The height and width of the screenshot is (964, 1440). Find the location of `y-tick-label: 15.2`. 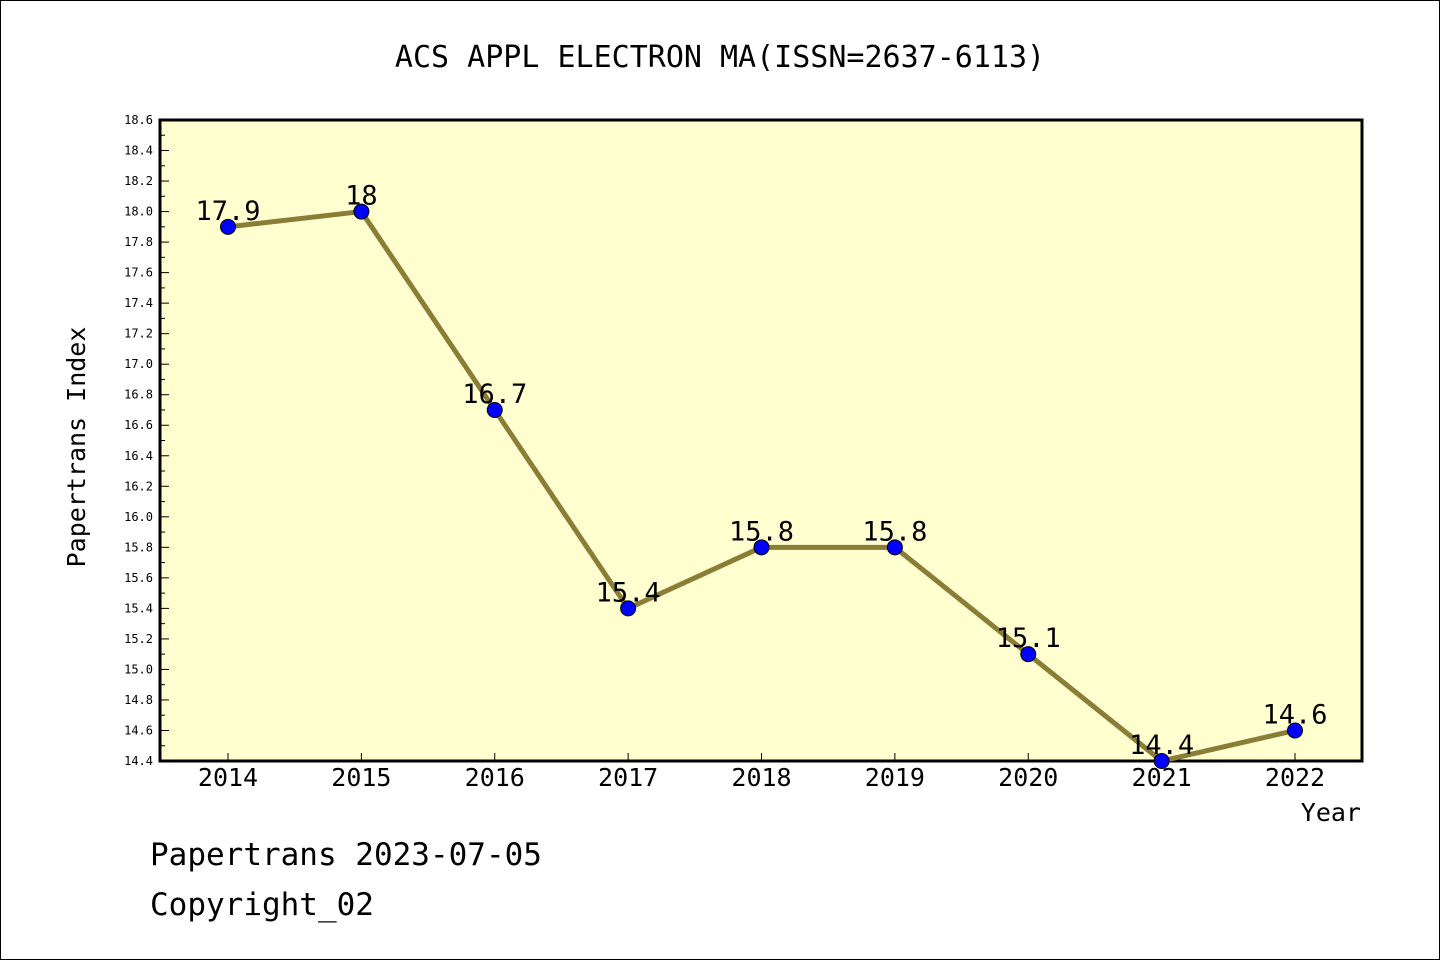

y-tick-label: 15.2 is located at coordinates (138, 639).